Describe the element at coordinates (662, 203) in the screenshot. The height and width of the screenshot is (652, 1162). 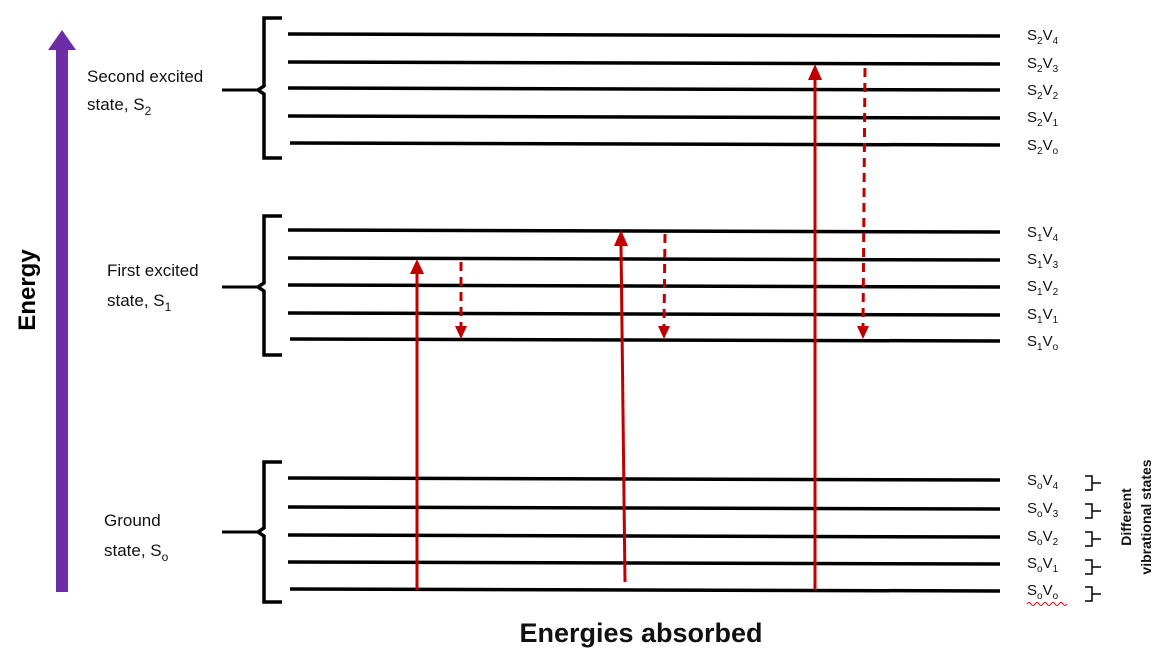
I see `relaxation-arrows` at that location.